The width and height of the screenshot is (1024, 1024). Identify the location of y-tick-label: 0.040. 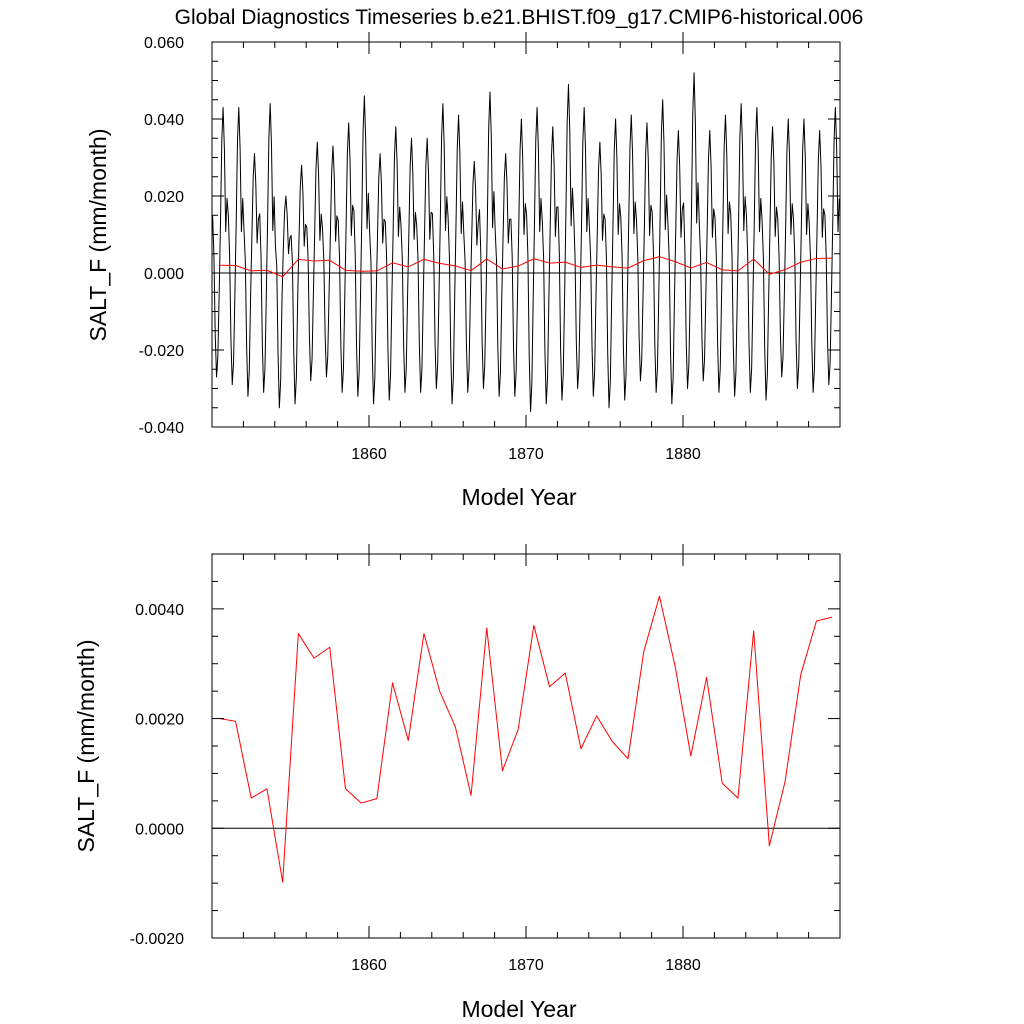
(164, 120).